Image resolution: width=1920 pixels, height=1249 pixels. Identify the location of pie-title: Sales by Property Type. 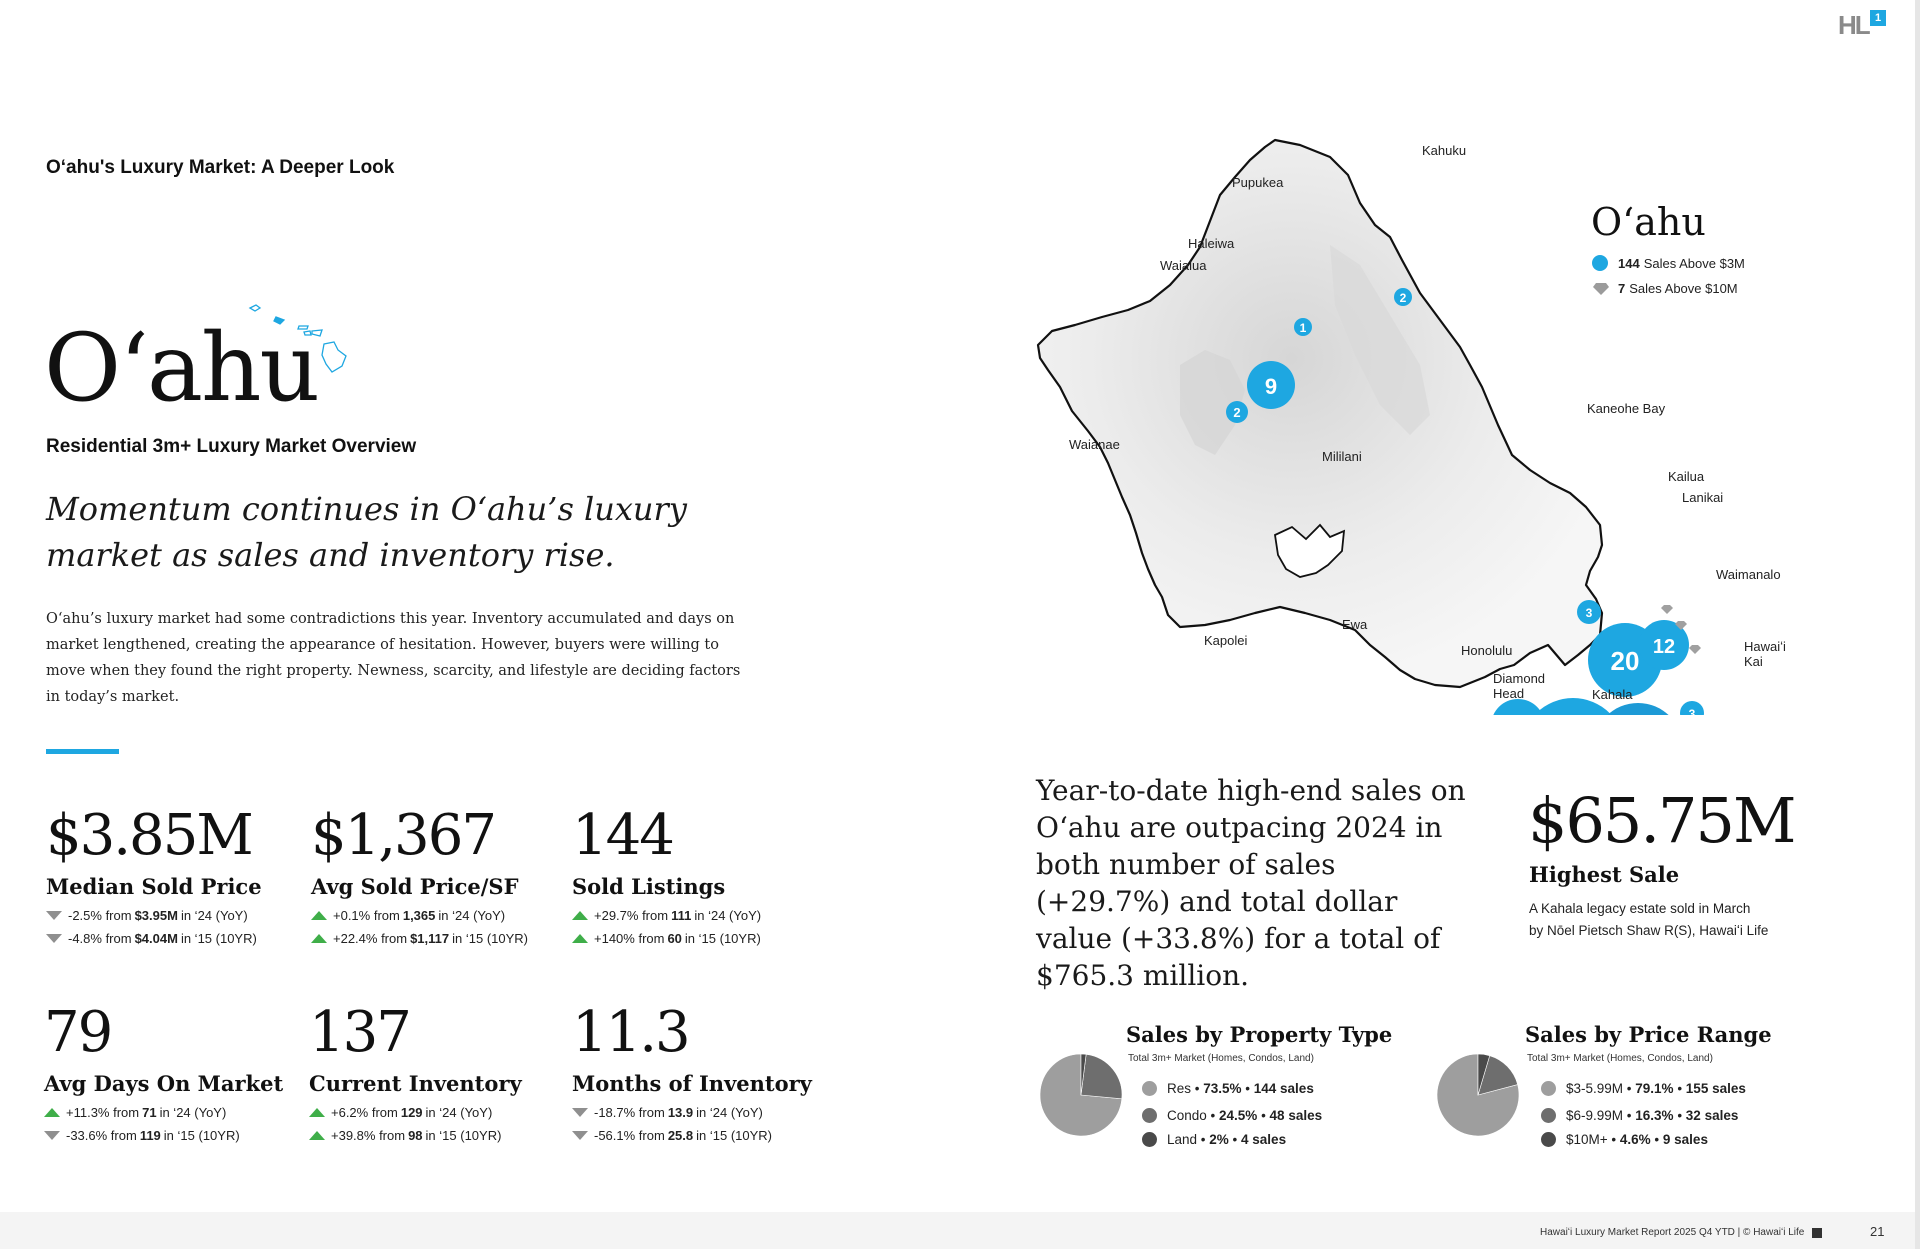
(1259, 1034).